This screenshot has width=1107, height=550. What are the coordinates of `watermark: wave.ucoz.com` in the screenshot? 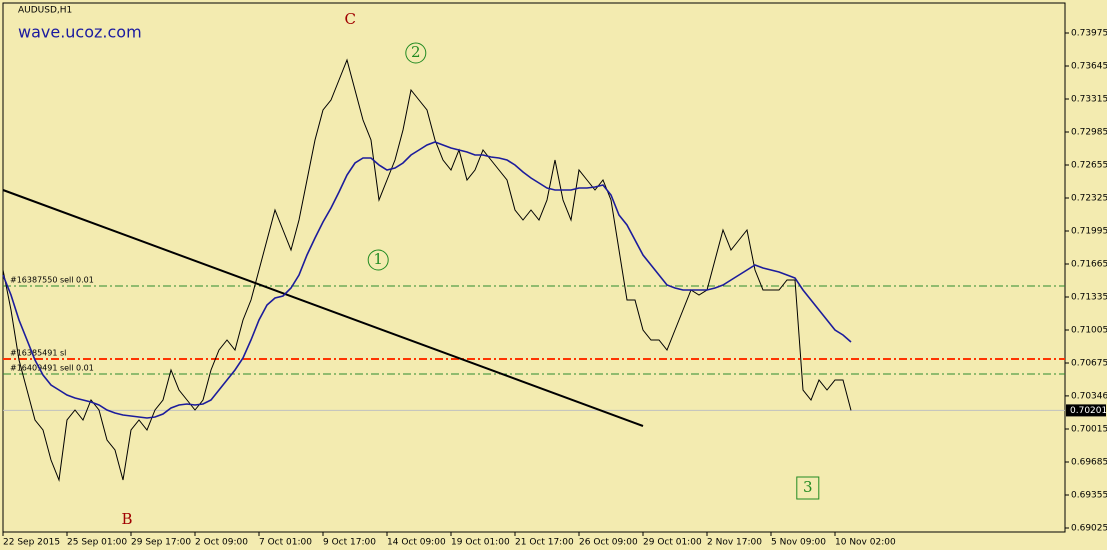 It's located at (80, 32).